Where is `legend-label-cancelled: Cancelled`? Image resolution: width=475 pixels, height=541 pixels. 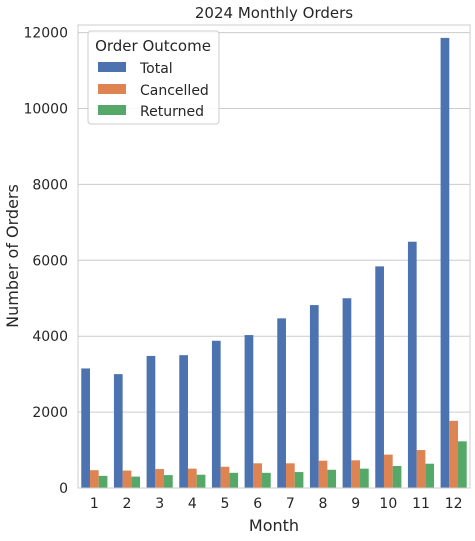 legend-label-cancelled: Cancelled is located at coordinates (174, 91).